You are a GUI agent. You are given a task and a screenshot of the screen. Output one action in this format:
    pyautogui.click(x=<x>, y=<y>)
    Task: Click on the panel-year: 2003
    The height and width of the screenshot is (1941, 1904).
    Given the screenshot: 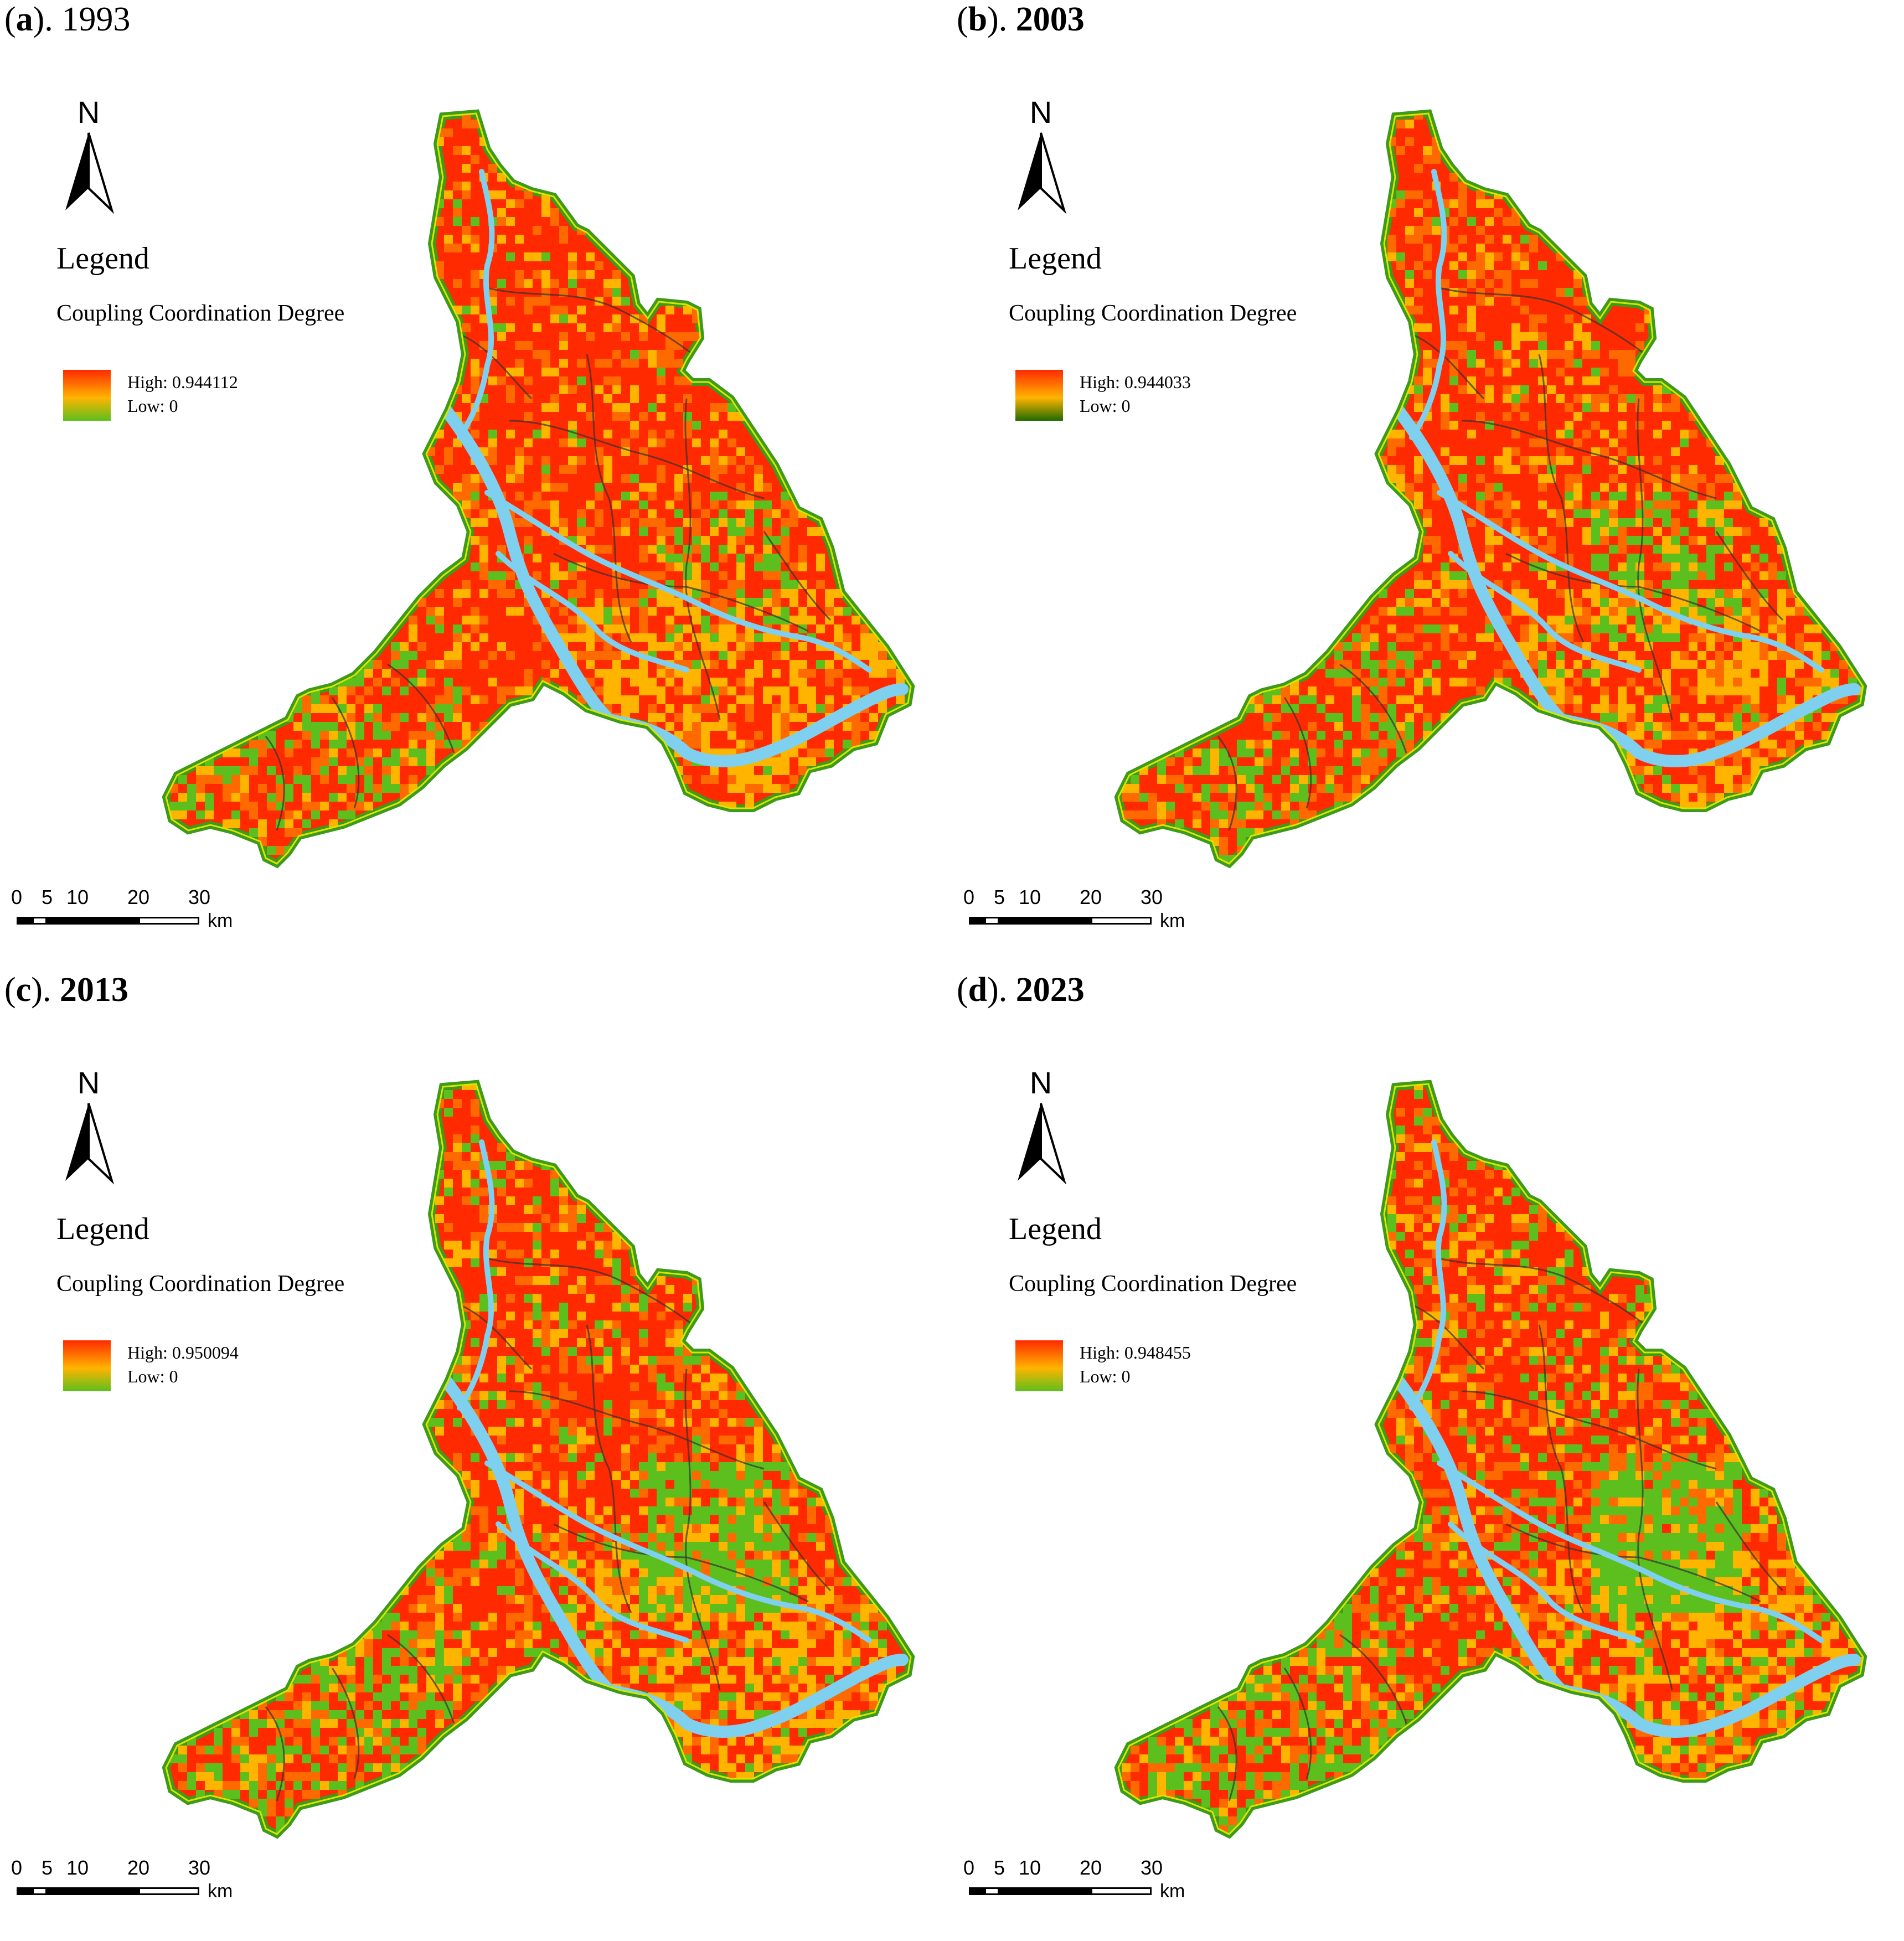 What is the action you would take?
    pyautogui.click(x=1050, y=19)
    